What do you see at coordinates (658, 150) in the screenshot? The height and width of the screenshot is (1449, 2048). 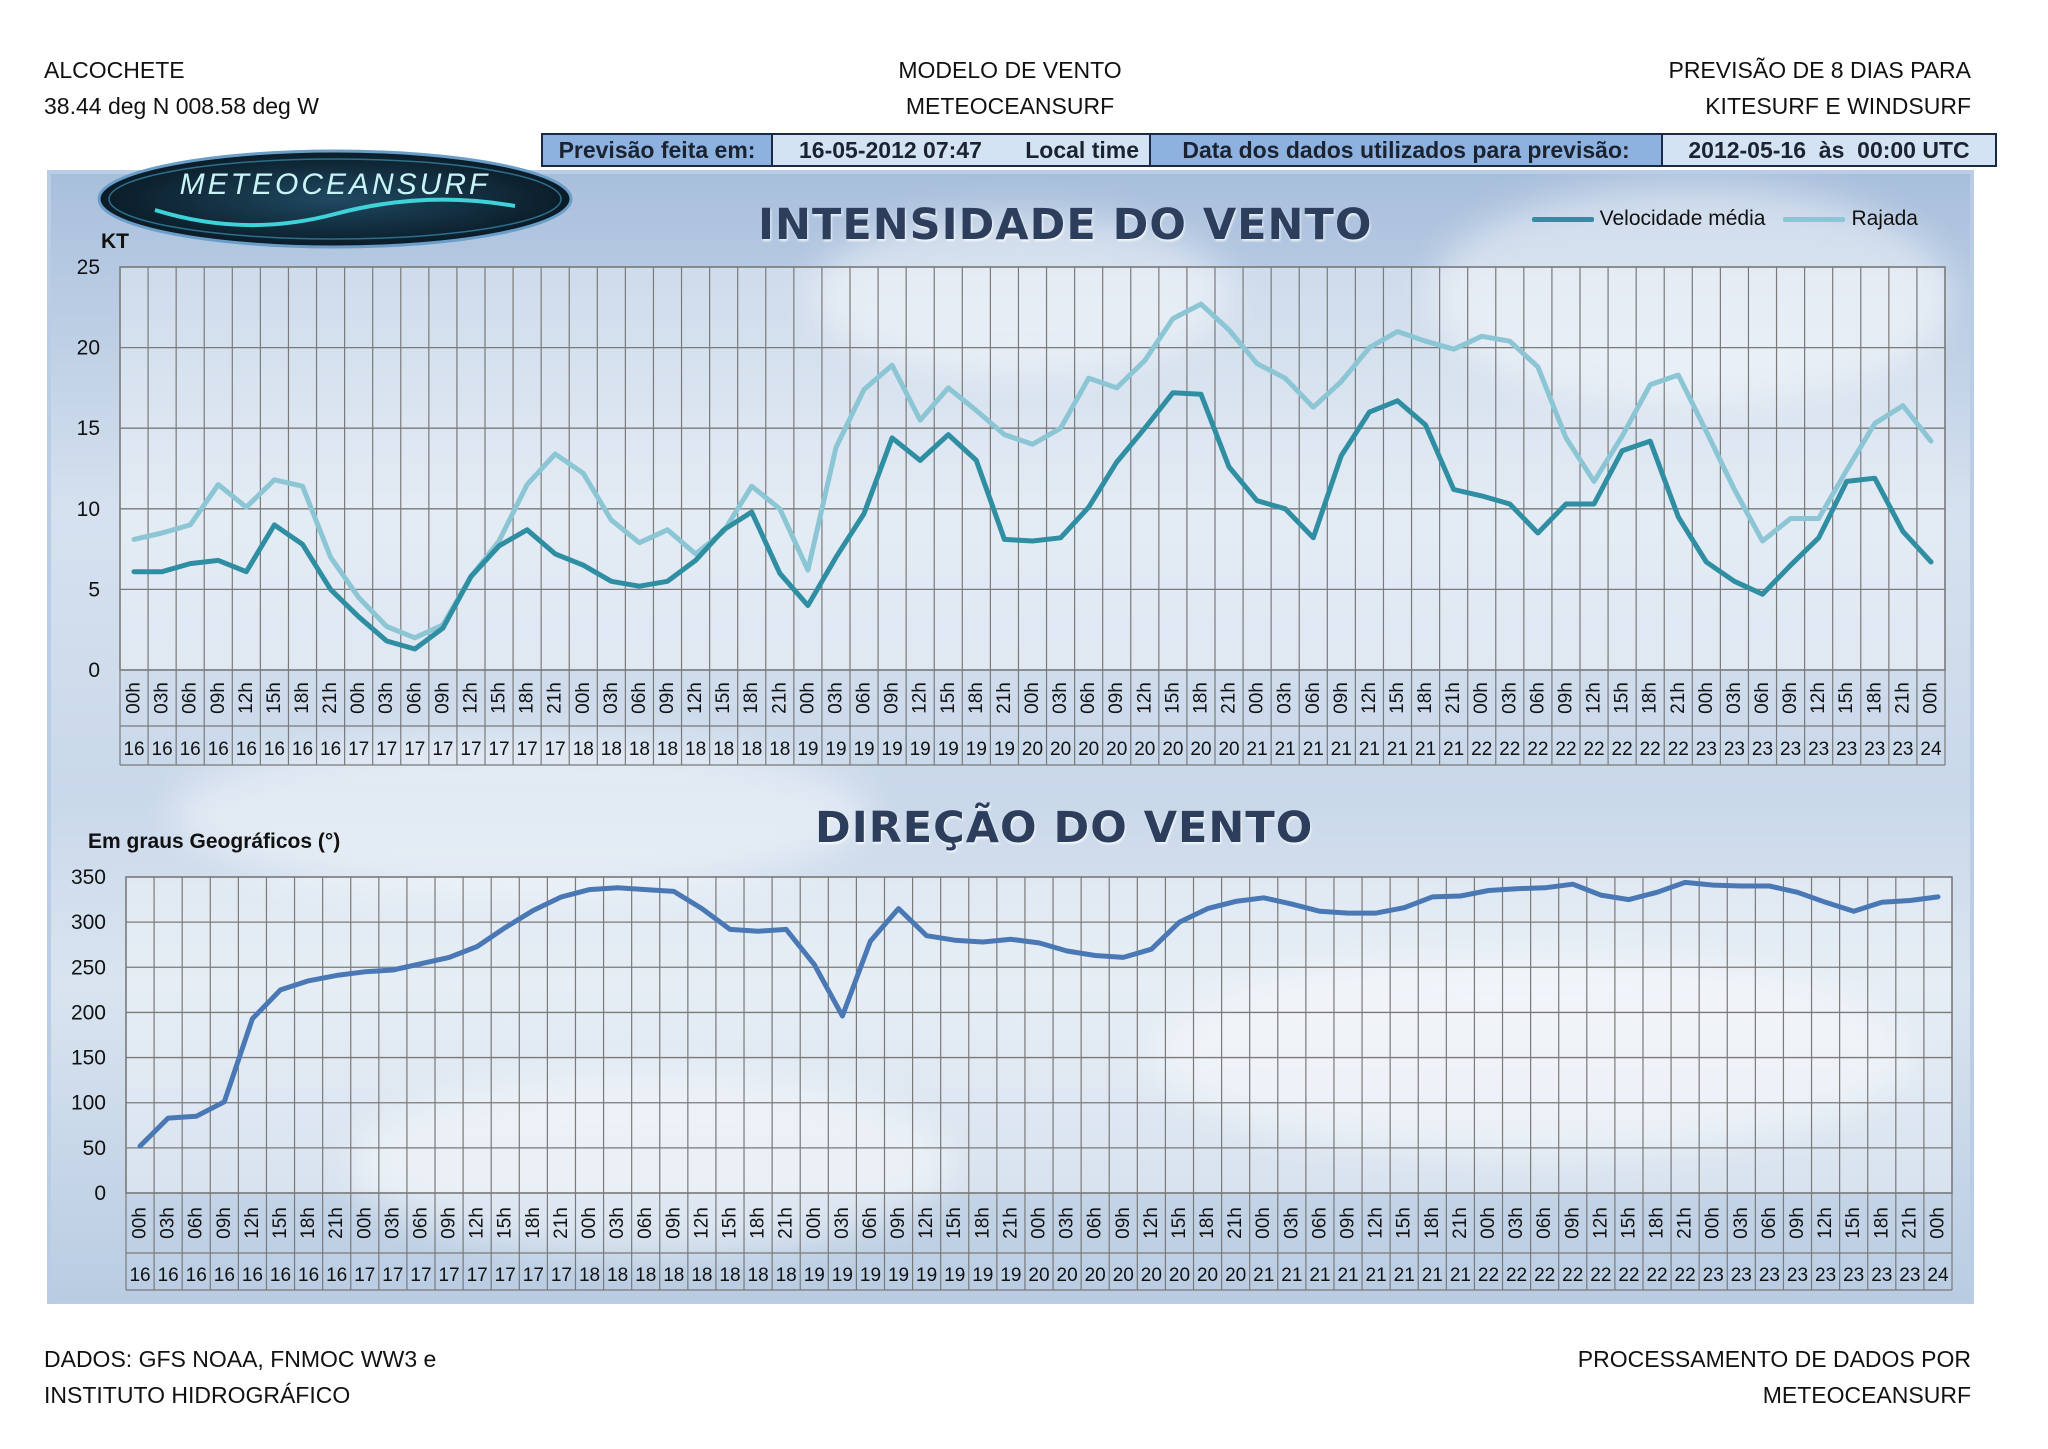 I see `forecast-made-label: Previsão feita em:` at bounding box center [658, 150].